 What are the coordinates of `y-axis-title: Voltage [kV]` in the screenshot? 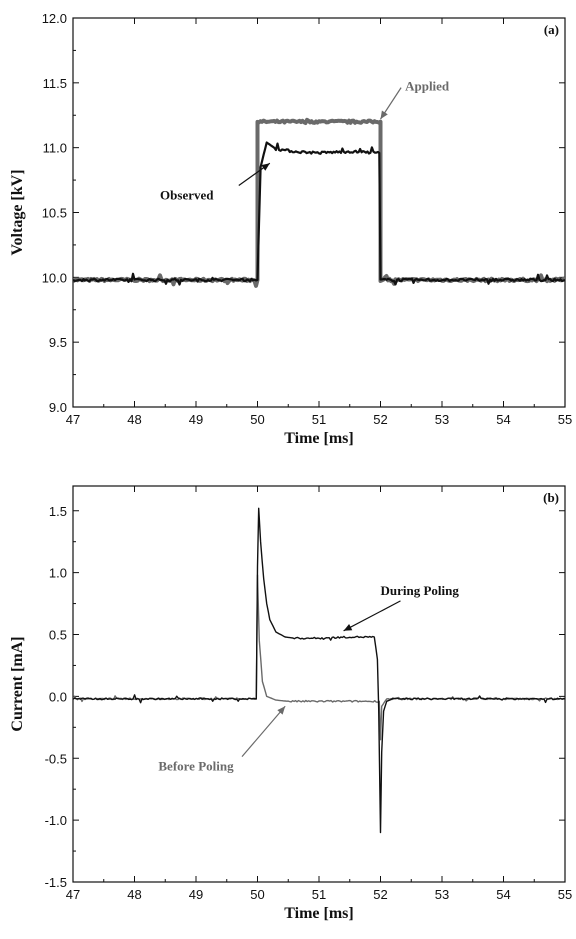 It's located at (17, 212).